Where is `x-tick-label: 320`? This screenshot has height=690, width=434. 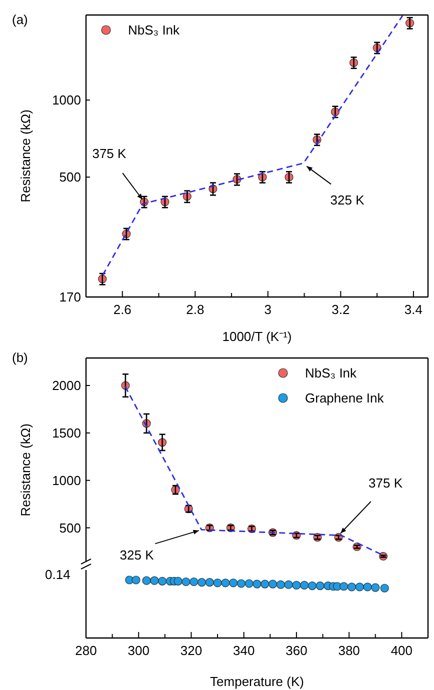 x-tick-label: 320 is located at coordinates (191, 650).